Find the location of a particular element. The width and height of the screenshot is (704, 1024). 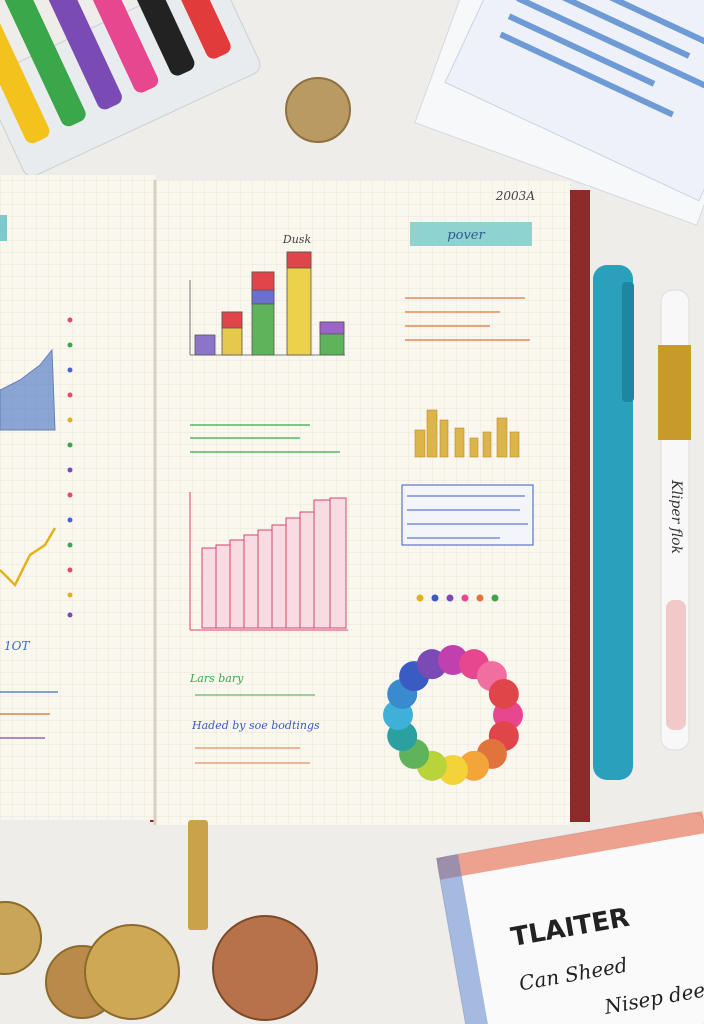

left-label: 1OT is located at coordinates (17, 646).